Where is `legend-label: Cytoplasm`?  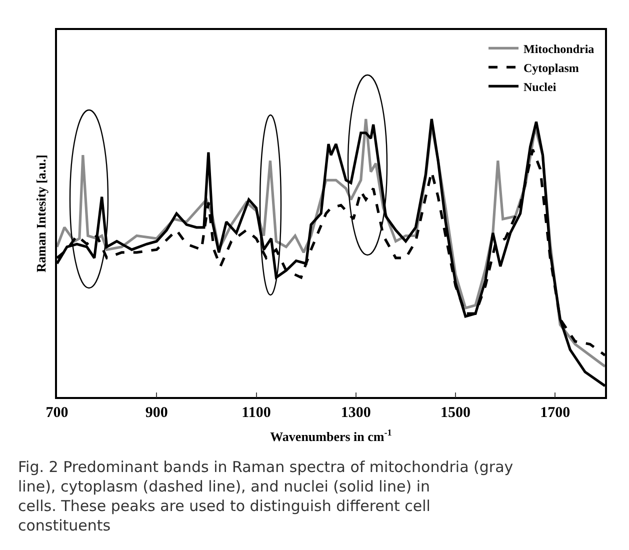 legend-label: Cytoplasm is located at coordinates (551, 67).